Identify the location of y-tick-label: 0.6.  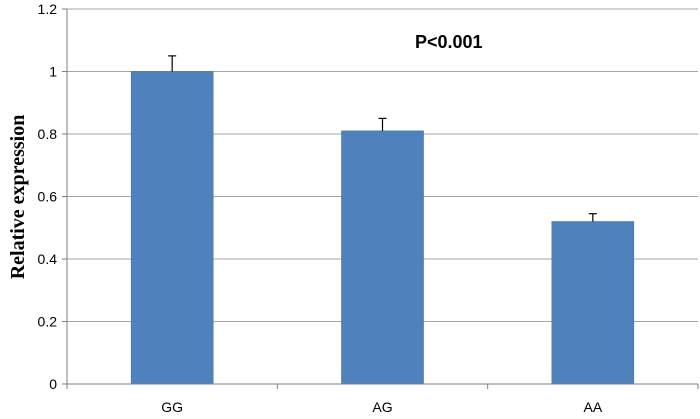
(48, 197).